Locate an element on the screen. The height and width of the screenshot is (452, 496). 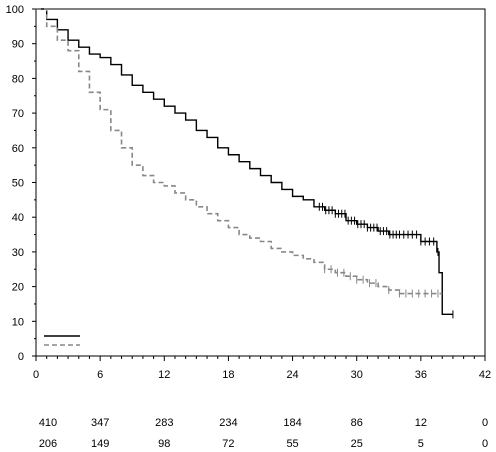
risk-table-cell: 149 is located at coordinates (100, 444).